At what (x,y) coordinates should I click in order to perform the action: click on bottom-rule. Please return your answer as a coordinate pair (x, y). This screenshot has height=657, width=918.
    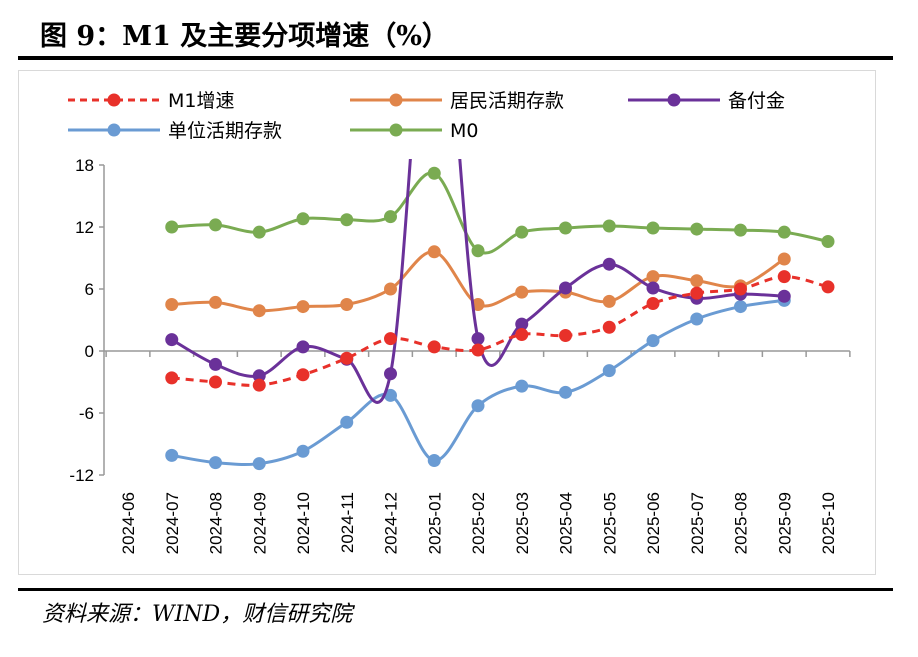
    Looking at the image, I should click on (455, 589).